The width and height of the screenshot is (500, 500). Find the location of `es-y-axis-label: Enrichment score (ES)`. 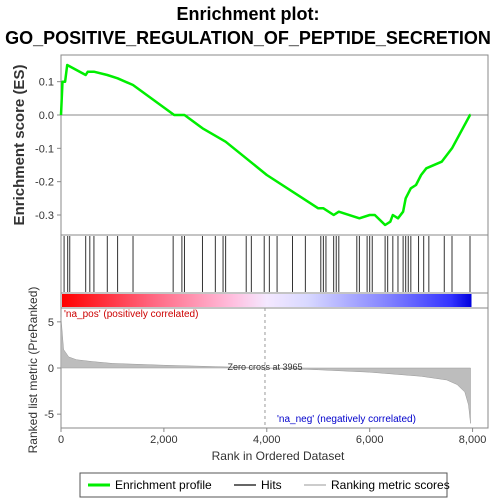

es-y-axis-label: Enrichment score (ES) is located at coordinates (19, 145).